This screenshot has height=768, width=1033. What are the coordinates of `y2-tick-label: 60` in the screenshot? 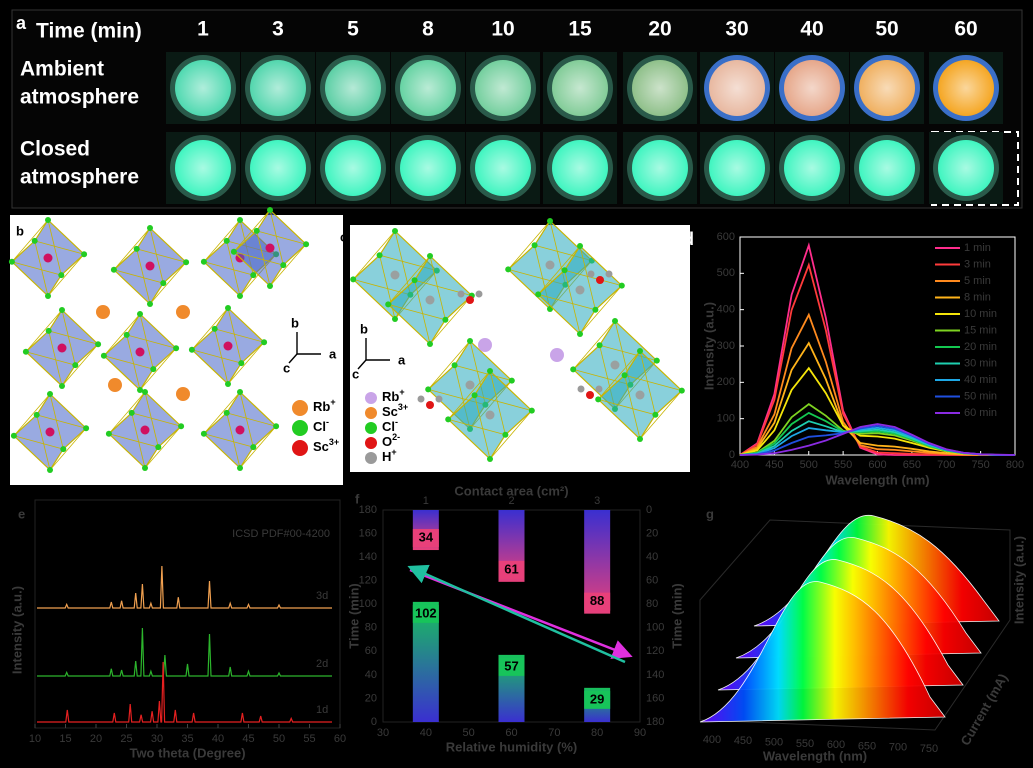 It's located at (652, 581).